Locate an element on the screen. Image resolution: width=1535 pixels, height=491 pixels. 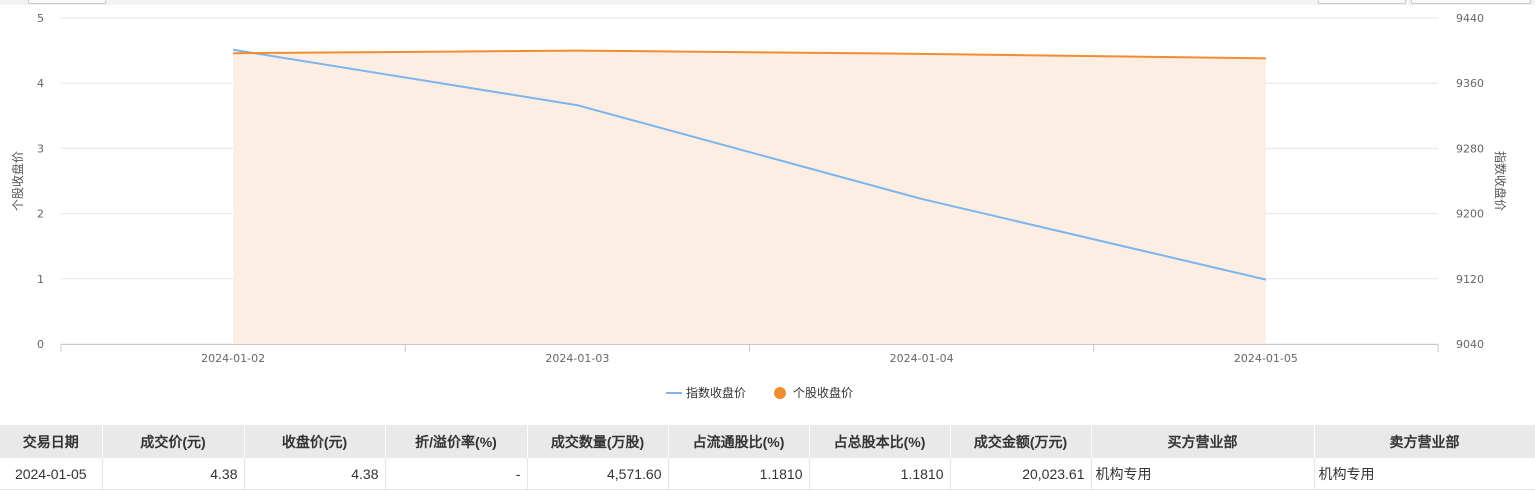
col-header-premium-rate: 折/溢价率(%) is located at coordinates (456, 441).